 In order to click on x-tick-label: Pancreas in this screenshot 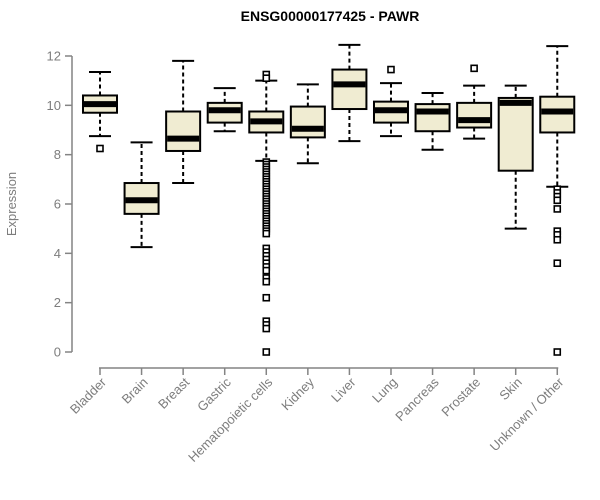, I will do `click(417, 399)`.